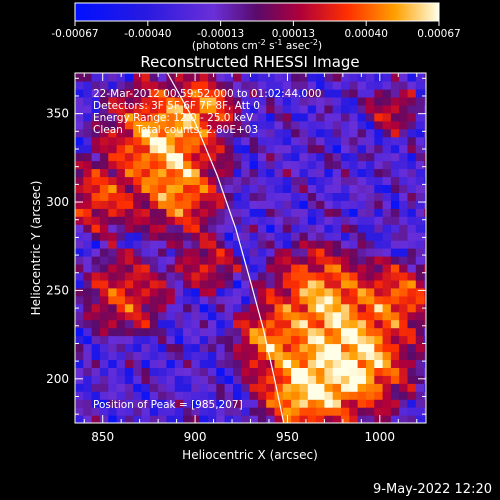 The width and height of the screenshot is (500, 500). Describe the element at coordinates (250, 455) in the screenshot. I see `x-axis-label: Heliocentric X (arcsec)` at that location.